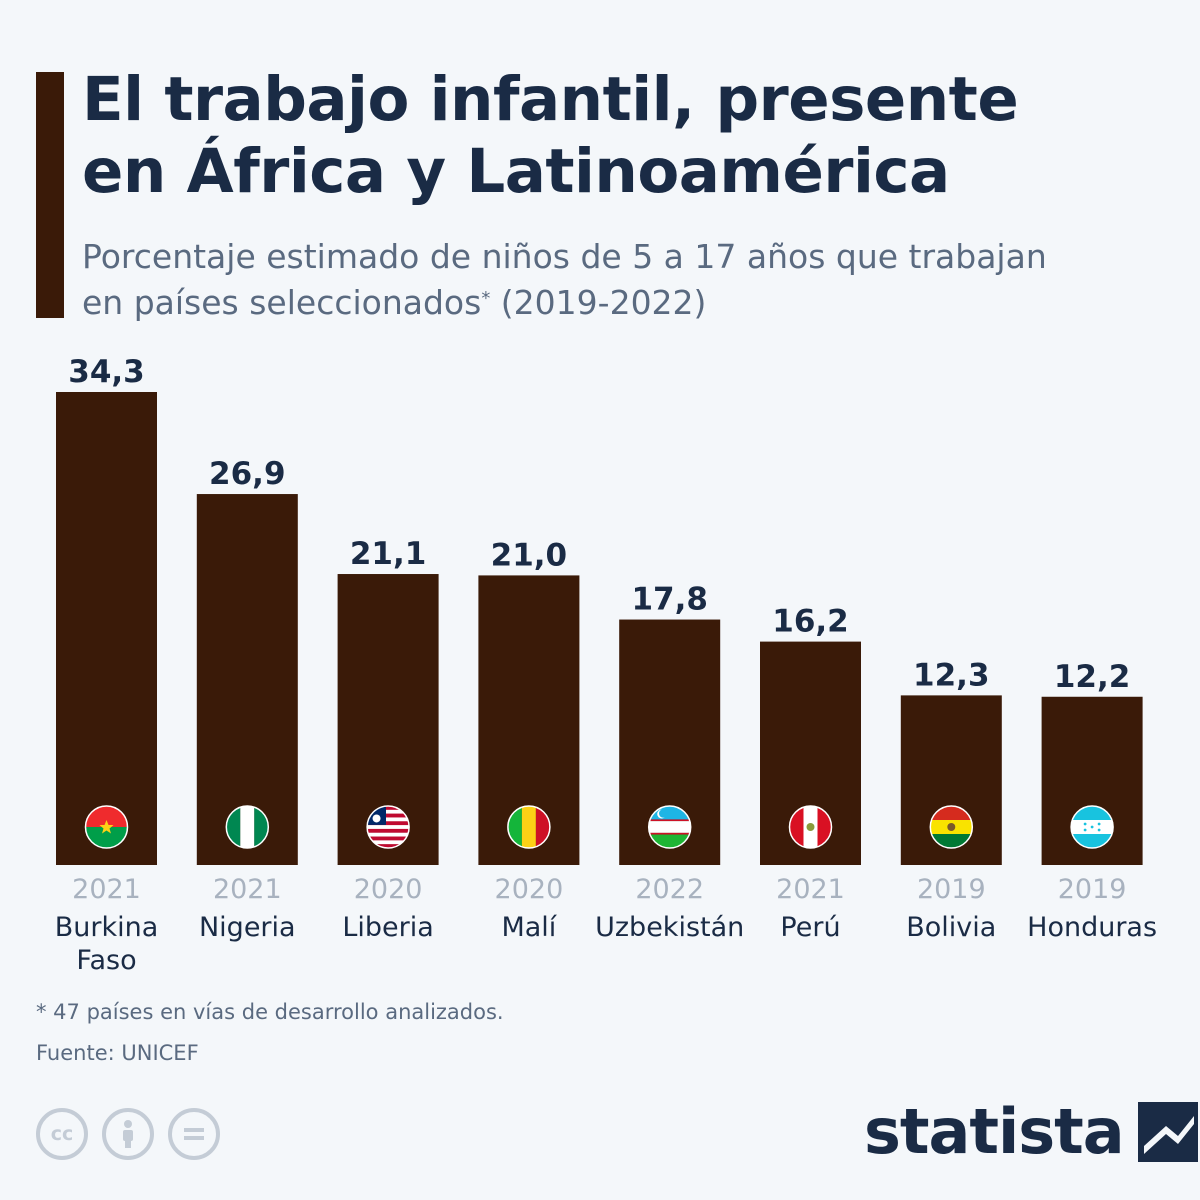  What do you see at coordinates (810, 827) in the screenshot?
I see `peru-flag-icon` at bounding box center [810, 827].